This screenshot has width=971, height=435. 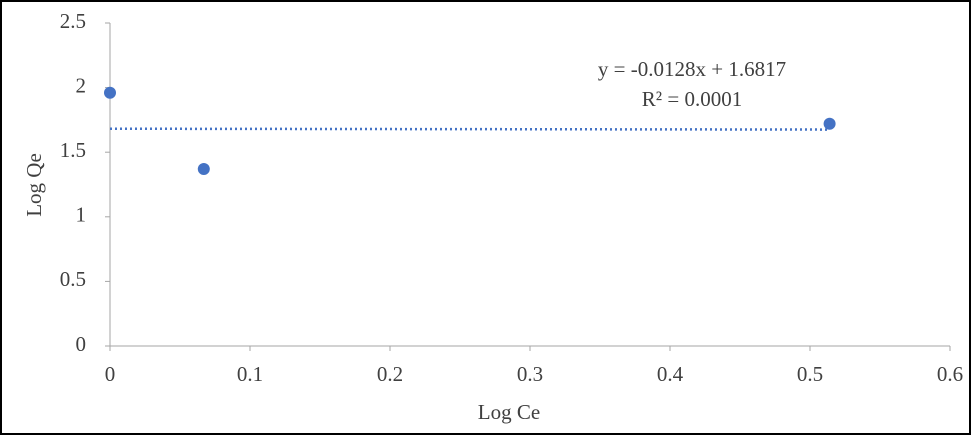 What do you see at coordinates (250, 374) in the screenshot?
I see `x-tick-label: 0.1` at bounding box center [250, 374].